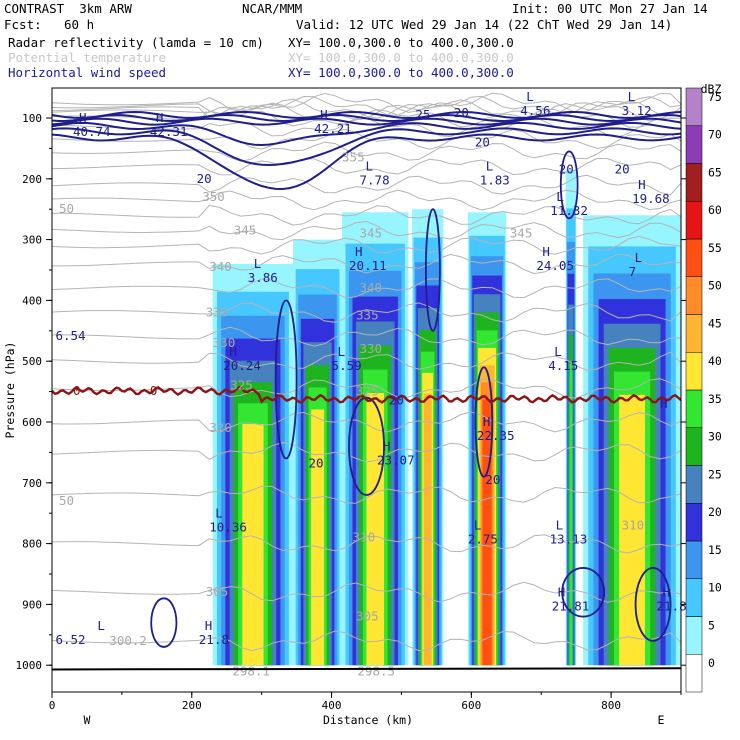 The height and width of the screenshot is (740, 740). I want to click on extremum-value: 4.56, so click(535, 110).